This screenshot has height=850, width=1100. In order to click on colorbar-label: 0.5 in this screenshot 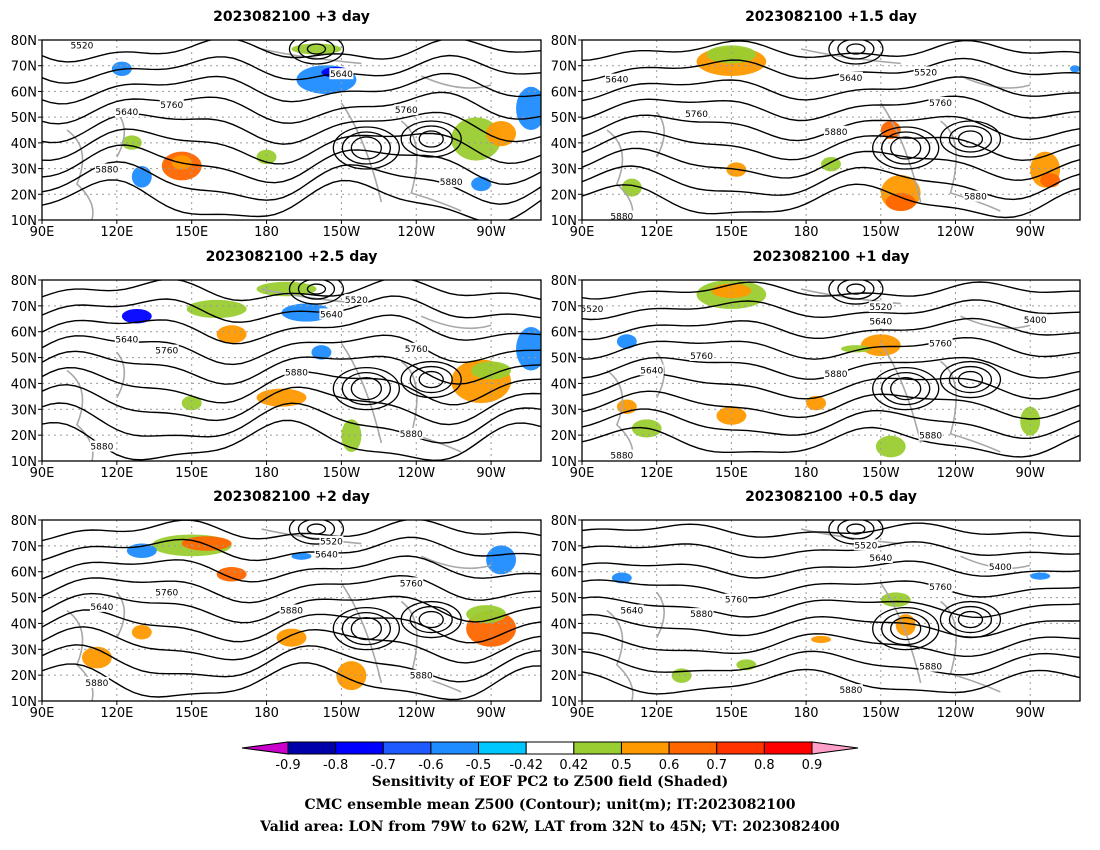, I will do `click(621, 765)`.